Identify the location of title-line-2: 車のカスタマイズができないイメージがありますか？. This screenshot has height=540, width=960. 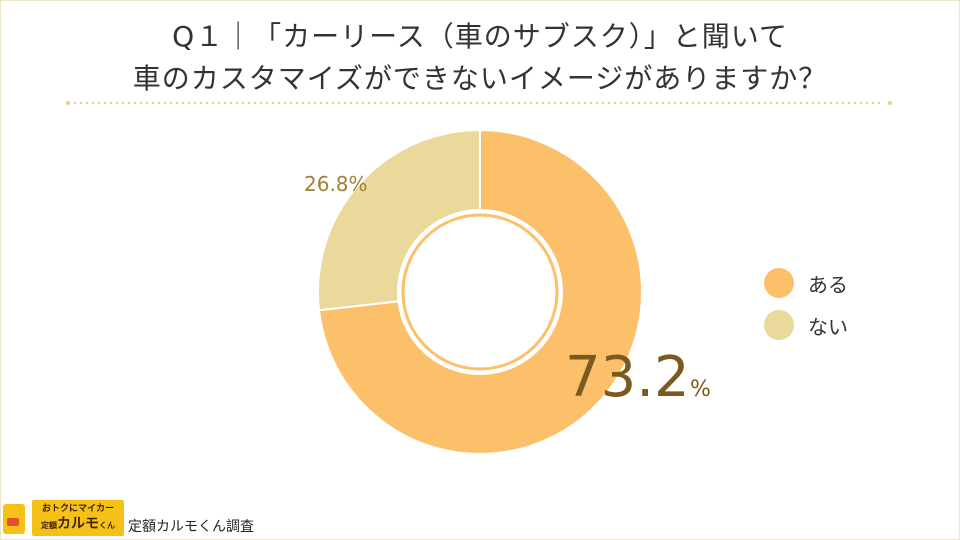
(480, 78).